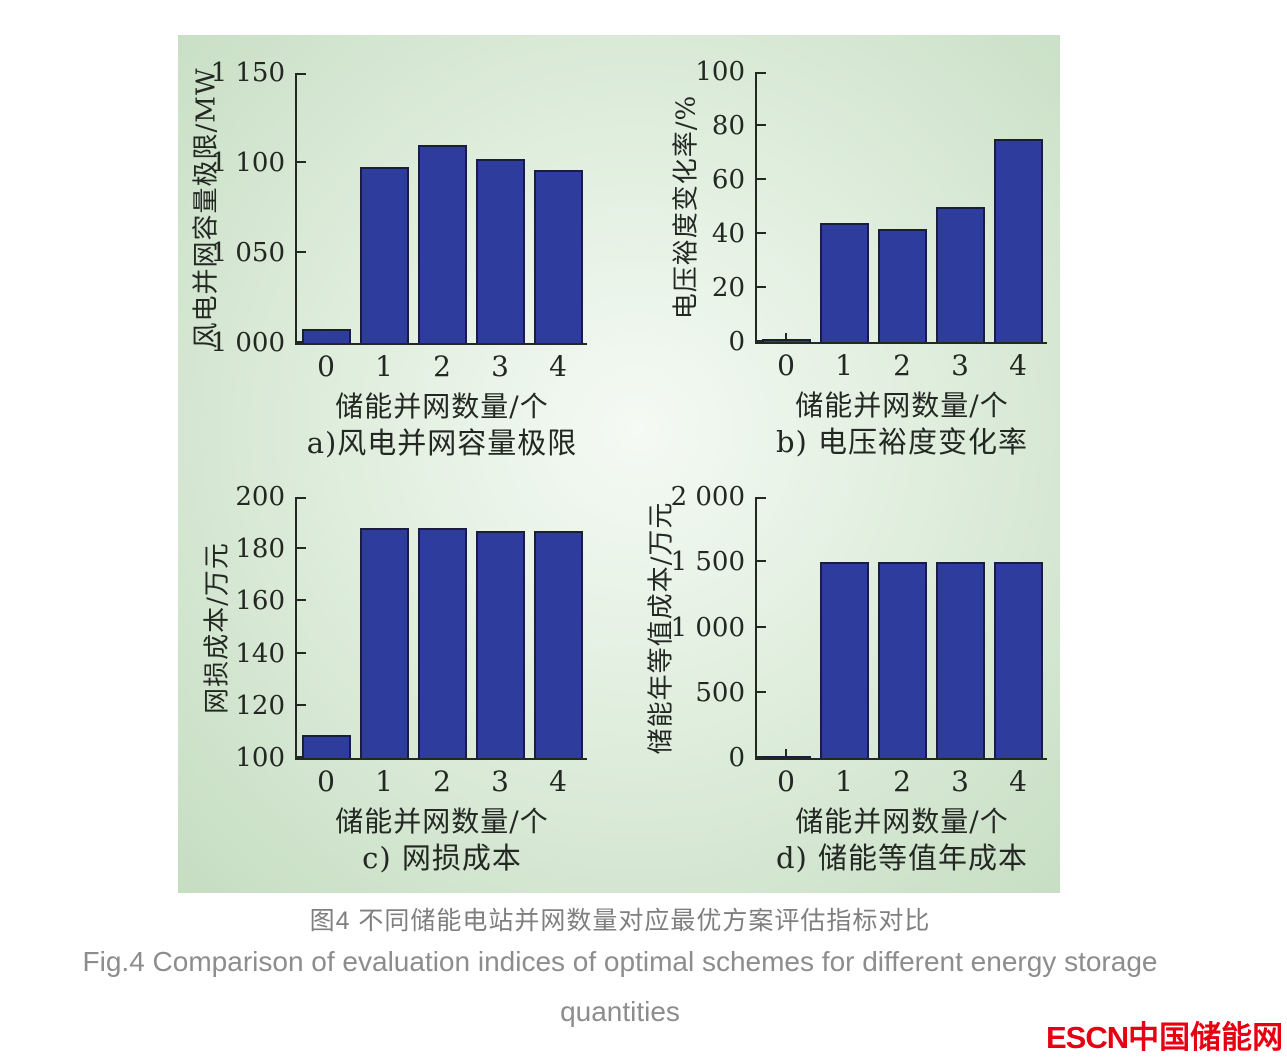 This screenshot has height=1059, width=1287. What do you see at coordinates (728, 180) in the screenshot?
I see `y-axis-tick-label: 60` at bounding box center [728, 180].